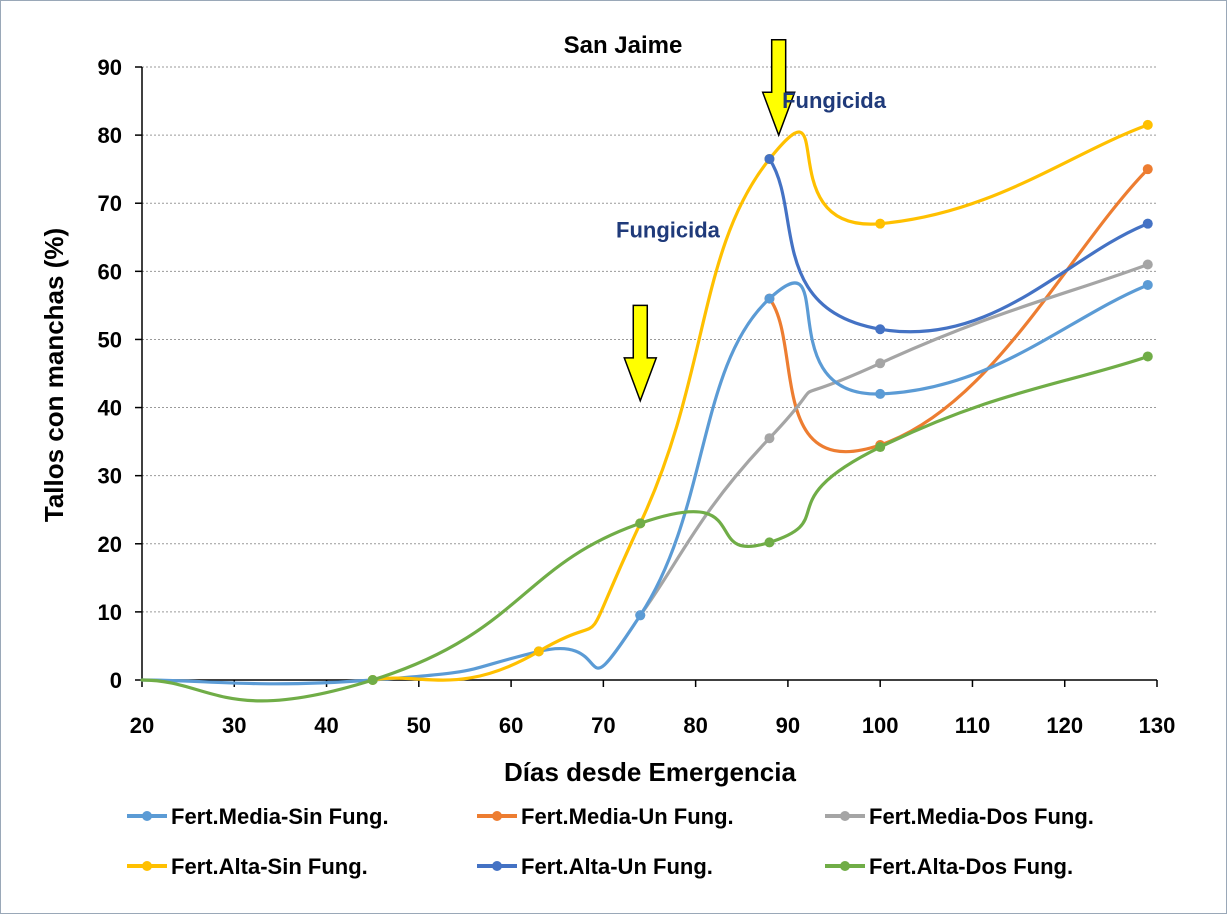 The width and height of the screenshot is (1227, 915). I want to click on x-tick-label: 80, so click(695, 725).